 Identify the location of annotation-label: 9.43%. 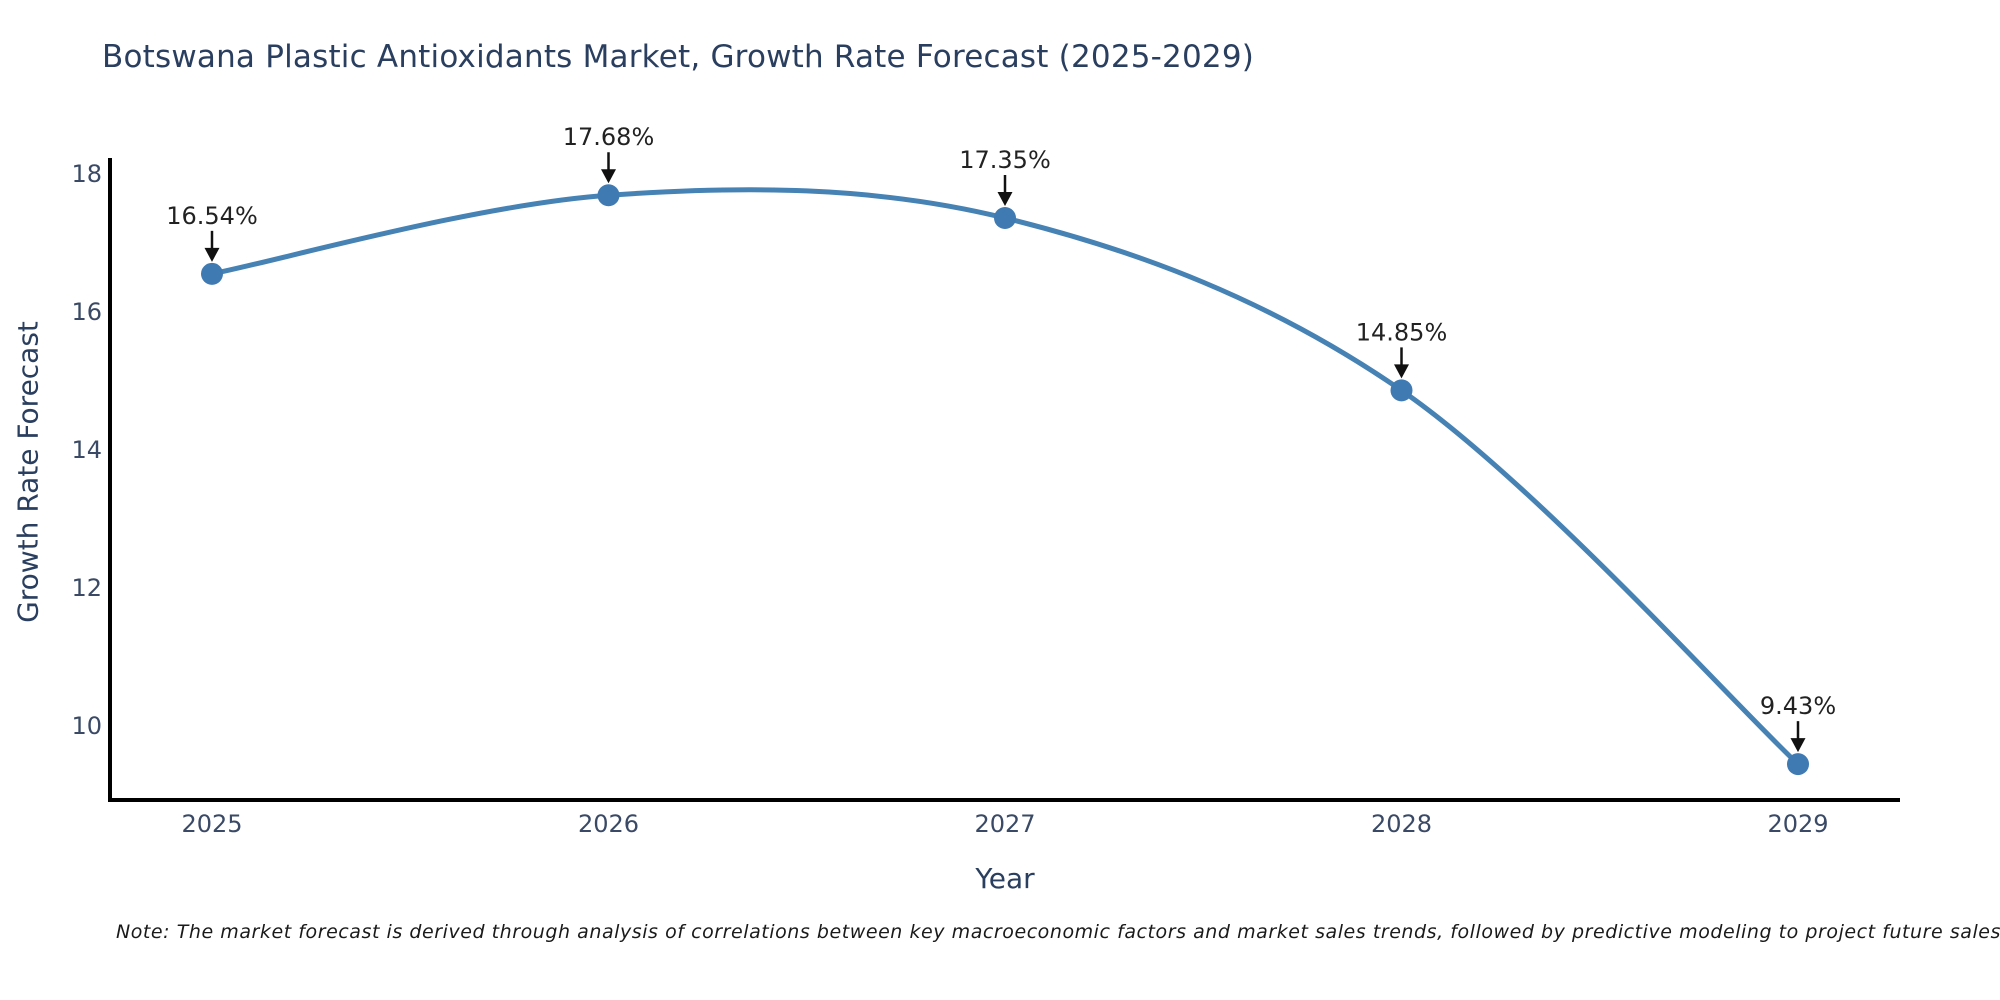
(1798, 706).